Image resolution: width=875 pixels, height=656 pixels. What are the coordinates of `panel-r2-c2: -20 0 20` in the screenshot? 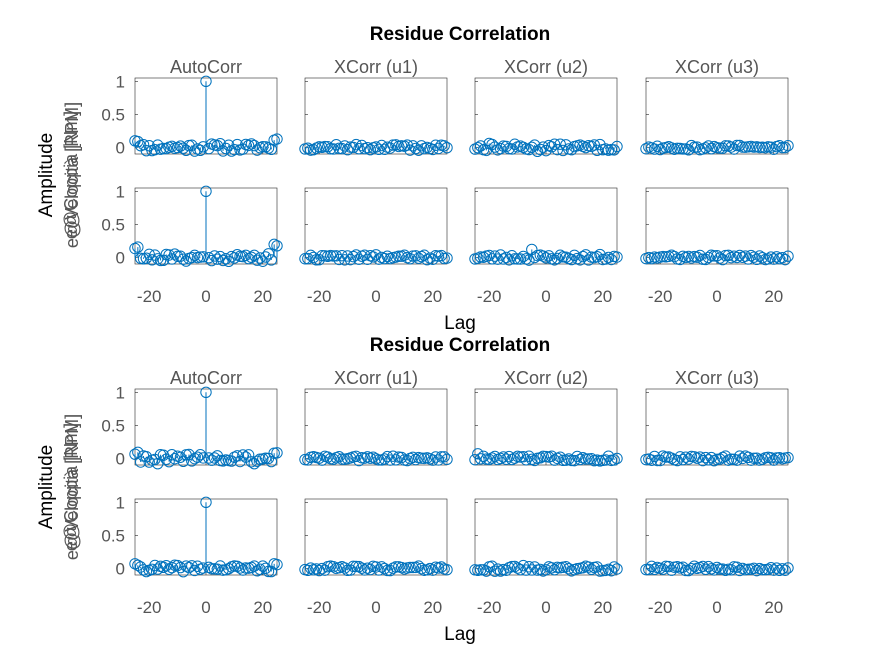 It's located at (376, 246).